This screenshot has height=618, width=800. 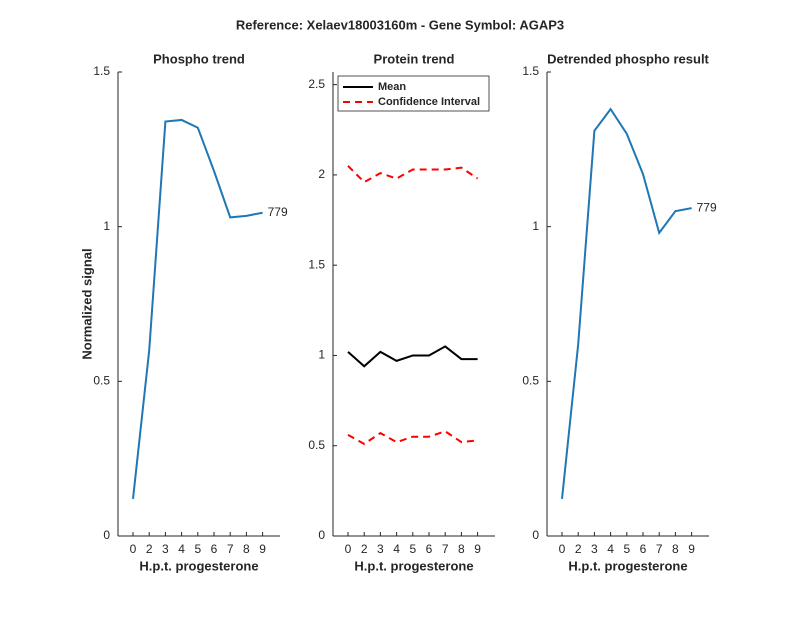 I want to click on legend-label: Mean, so click(x=392, y=87).